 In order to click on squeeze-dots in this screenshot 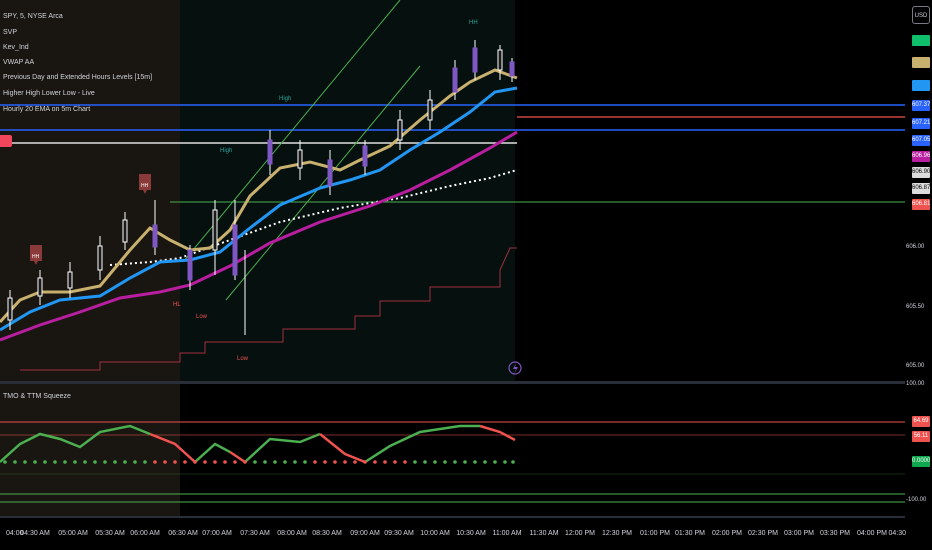, I will do `click(259, 462)`.